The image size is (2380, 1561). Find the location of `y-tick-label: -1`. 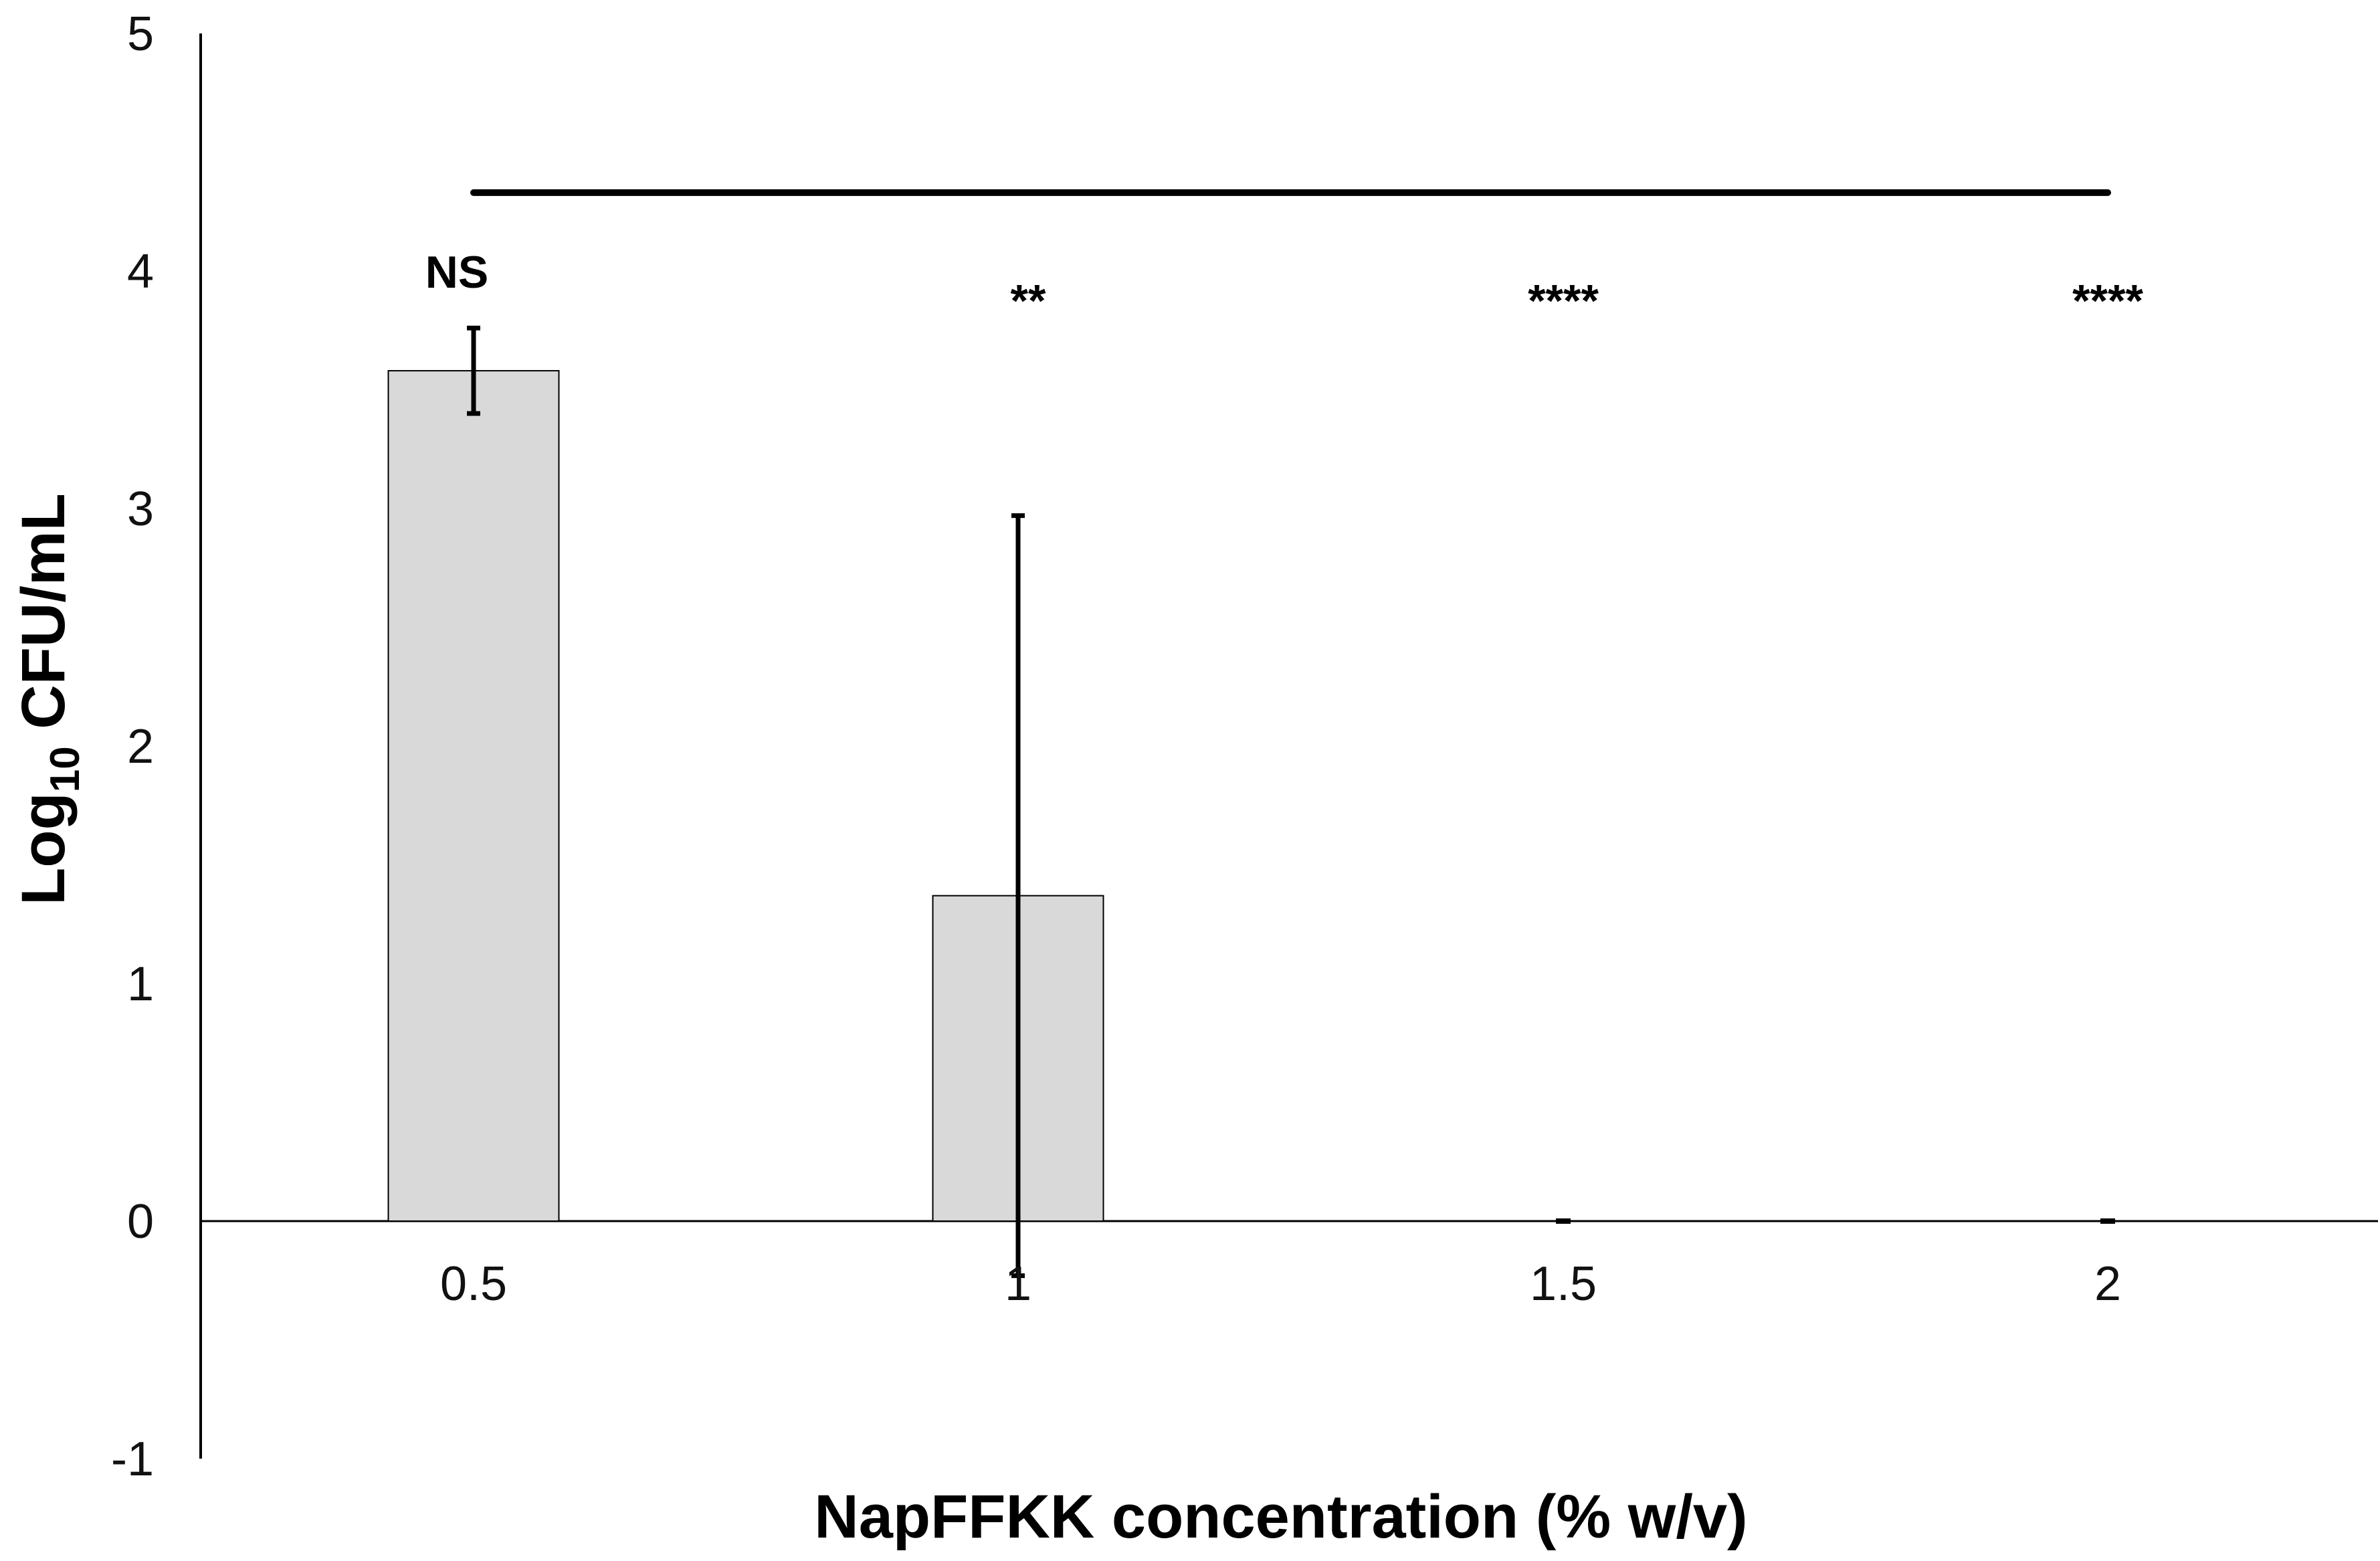

y-tick-label: -1 is located at coordinates (133, 1459).